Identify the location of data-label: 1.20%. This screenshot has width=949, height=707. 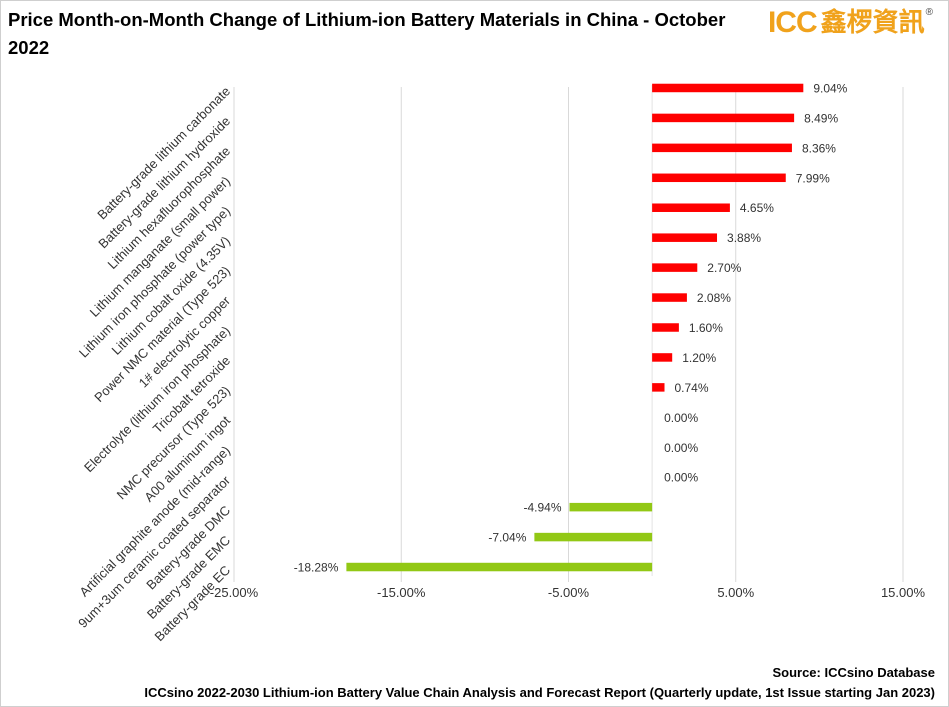
(699, 358).